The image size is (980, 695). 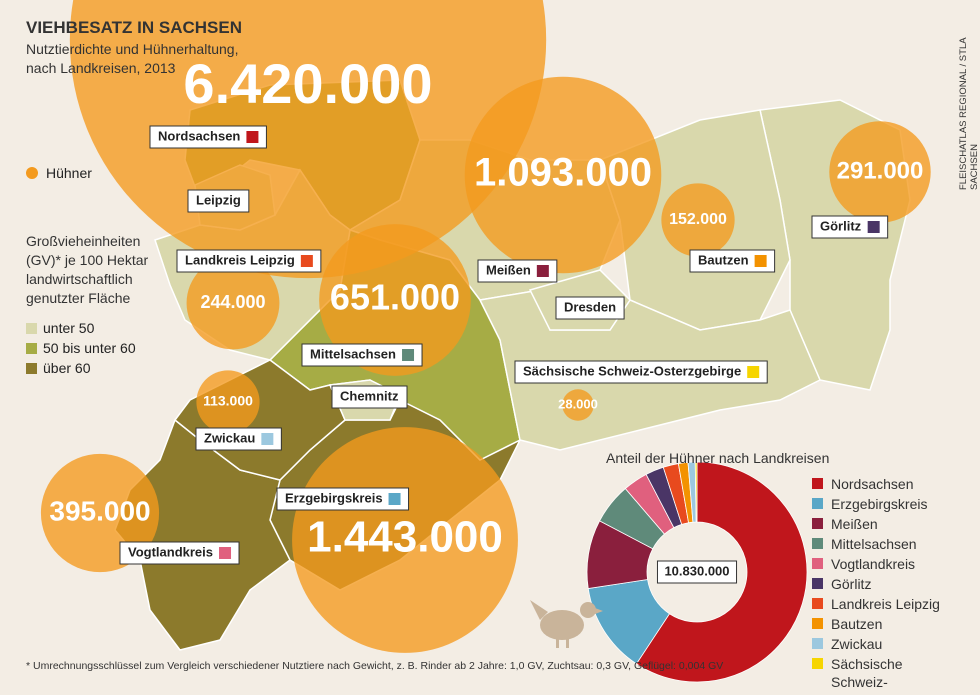 I want to click on name-label: Meißen, so click(x=517, y=271).